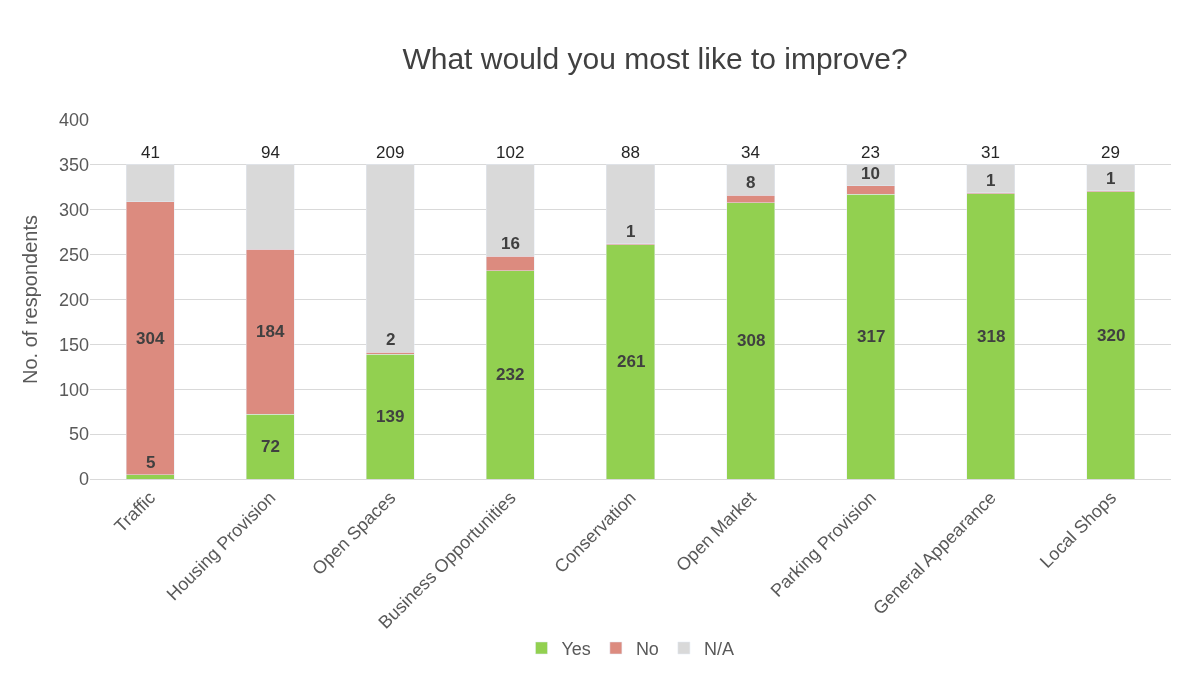  I want to click on y-tick-label: 50, so click(78, 434).